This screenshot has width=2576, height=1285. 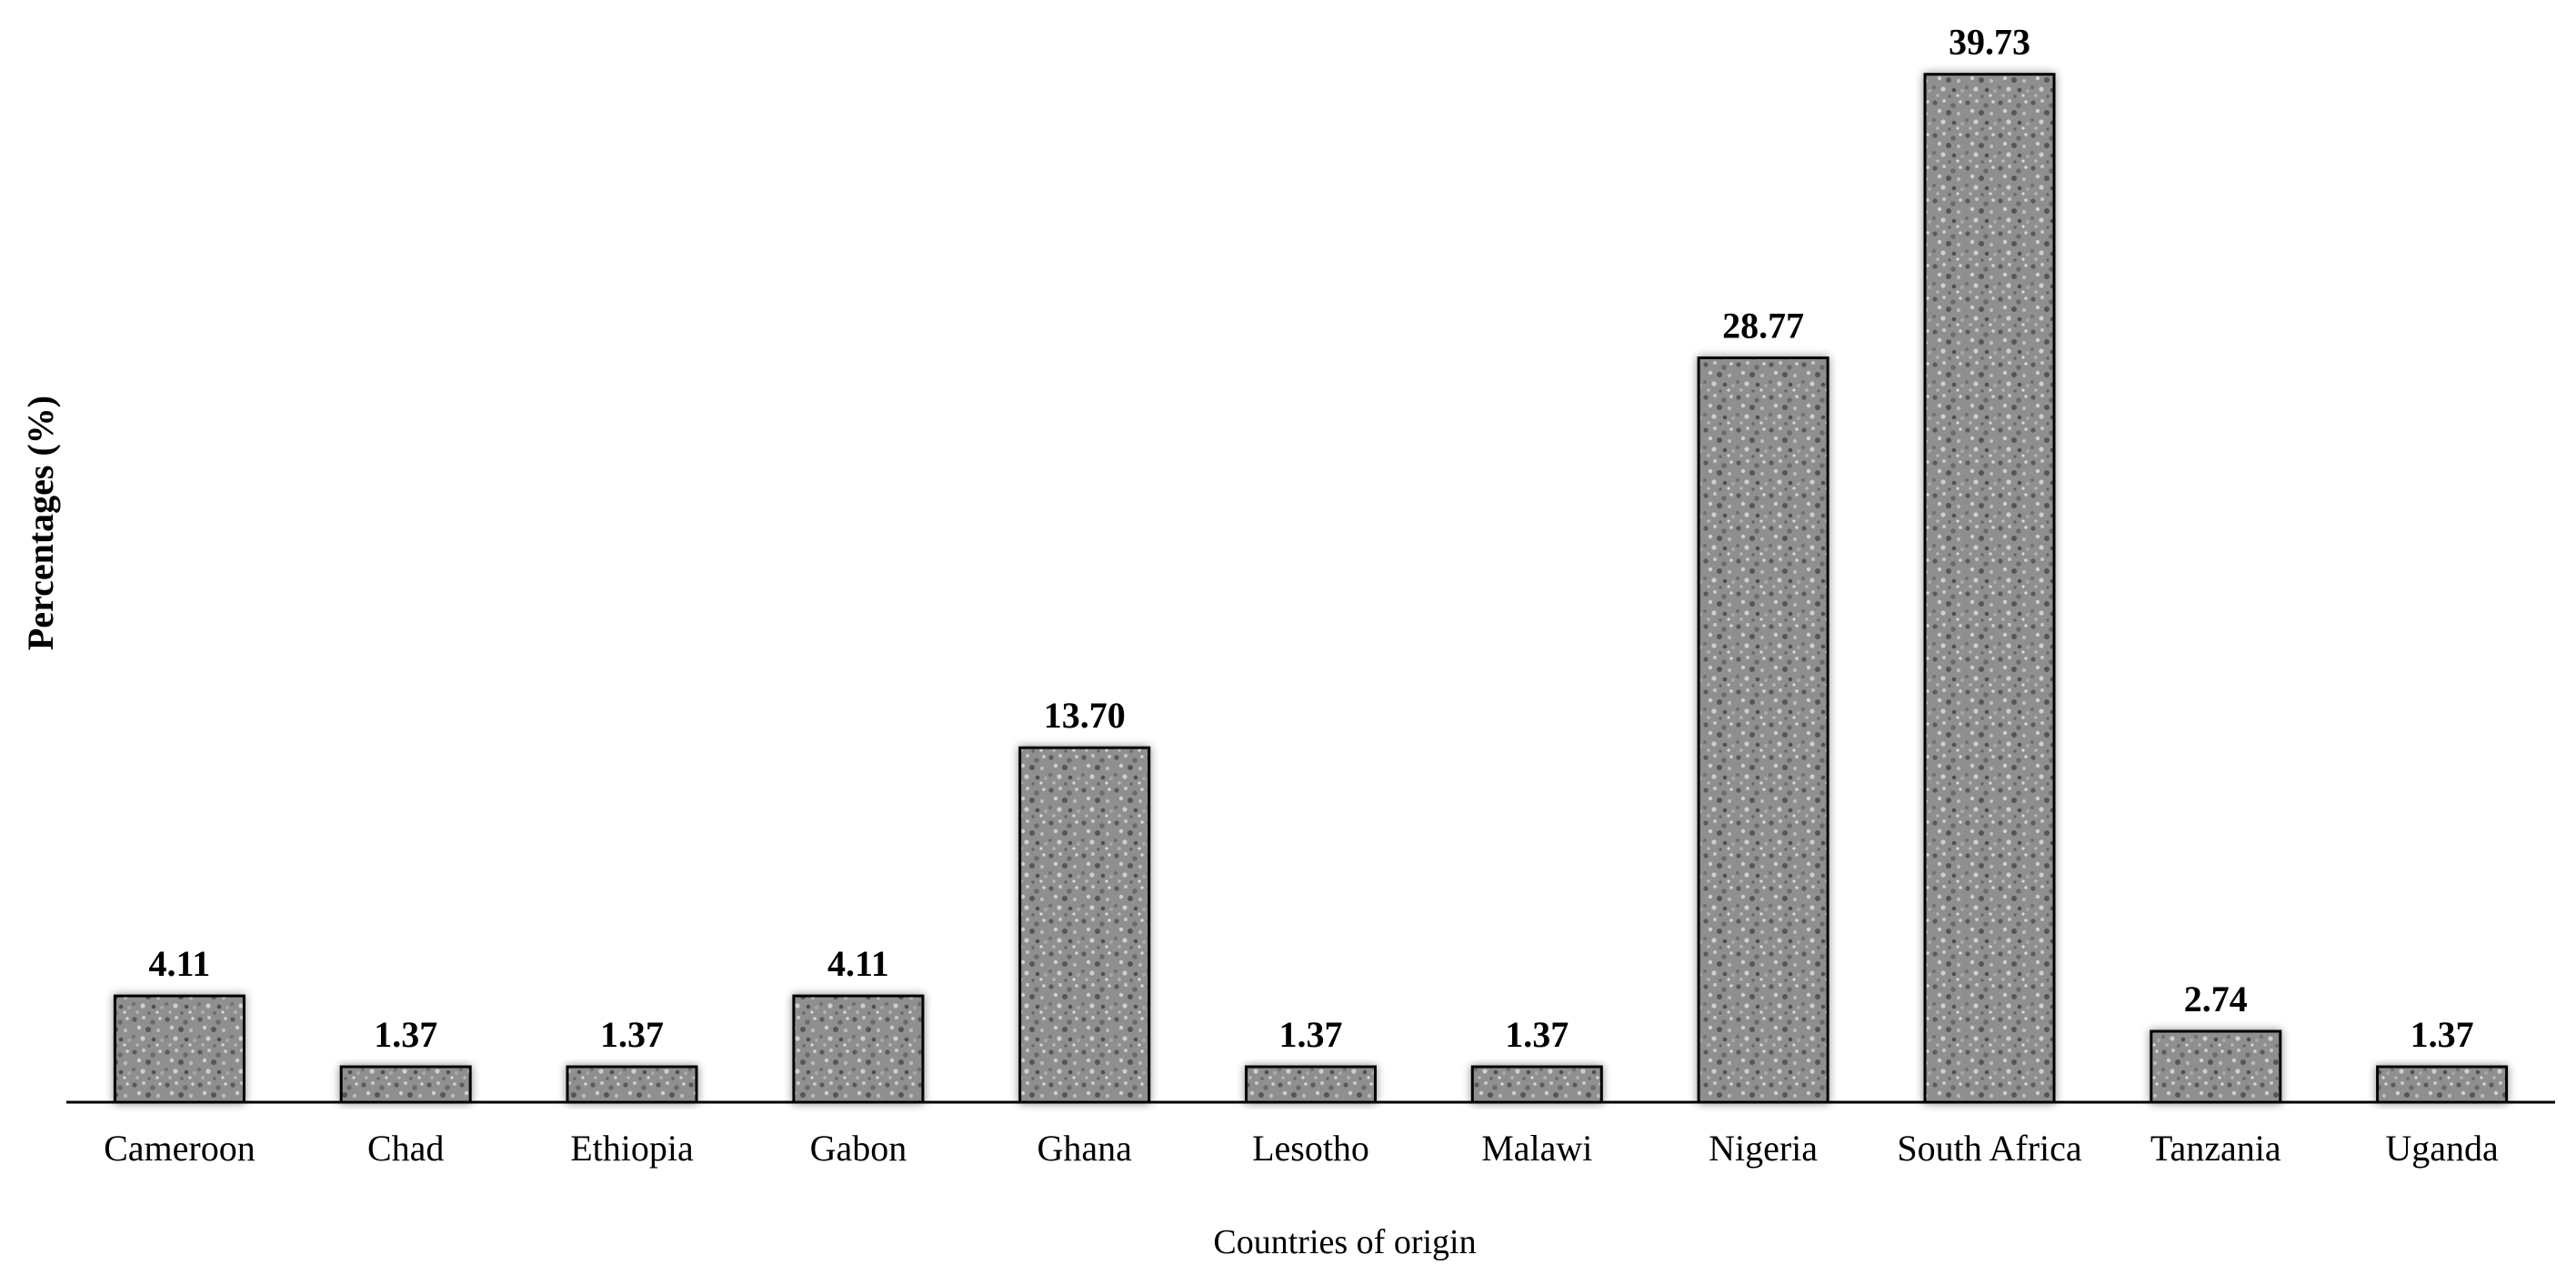 What do you see at coordinates (2216, 1066) in the screenshot?
I see `bar-tanzania` at bounding box center [2216, 1066].